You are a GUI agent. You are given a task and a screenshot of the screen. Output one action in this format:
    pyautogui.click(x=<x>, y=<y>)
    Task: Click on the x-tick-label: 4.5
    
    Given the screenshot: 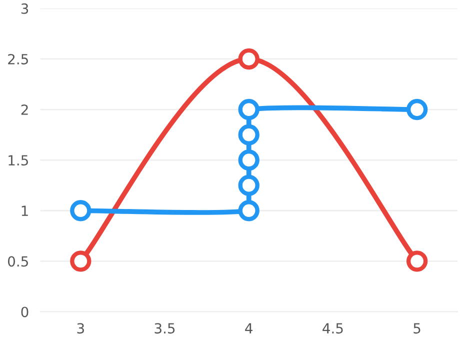 What is the action you would take?
    pyautogui.click(x=332, y=328)
    